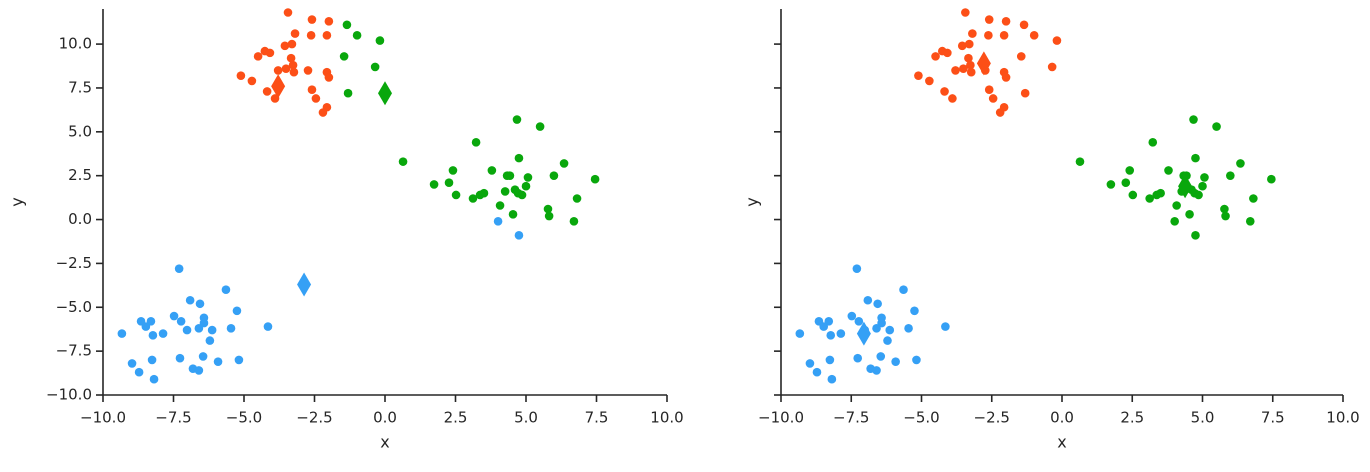 Image resolution: width=1370 pixels, height=472 pixels. I want to click on x-tick-label: −10.0, so click(103, 418).